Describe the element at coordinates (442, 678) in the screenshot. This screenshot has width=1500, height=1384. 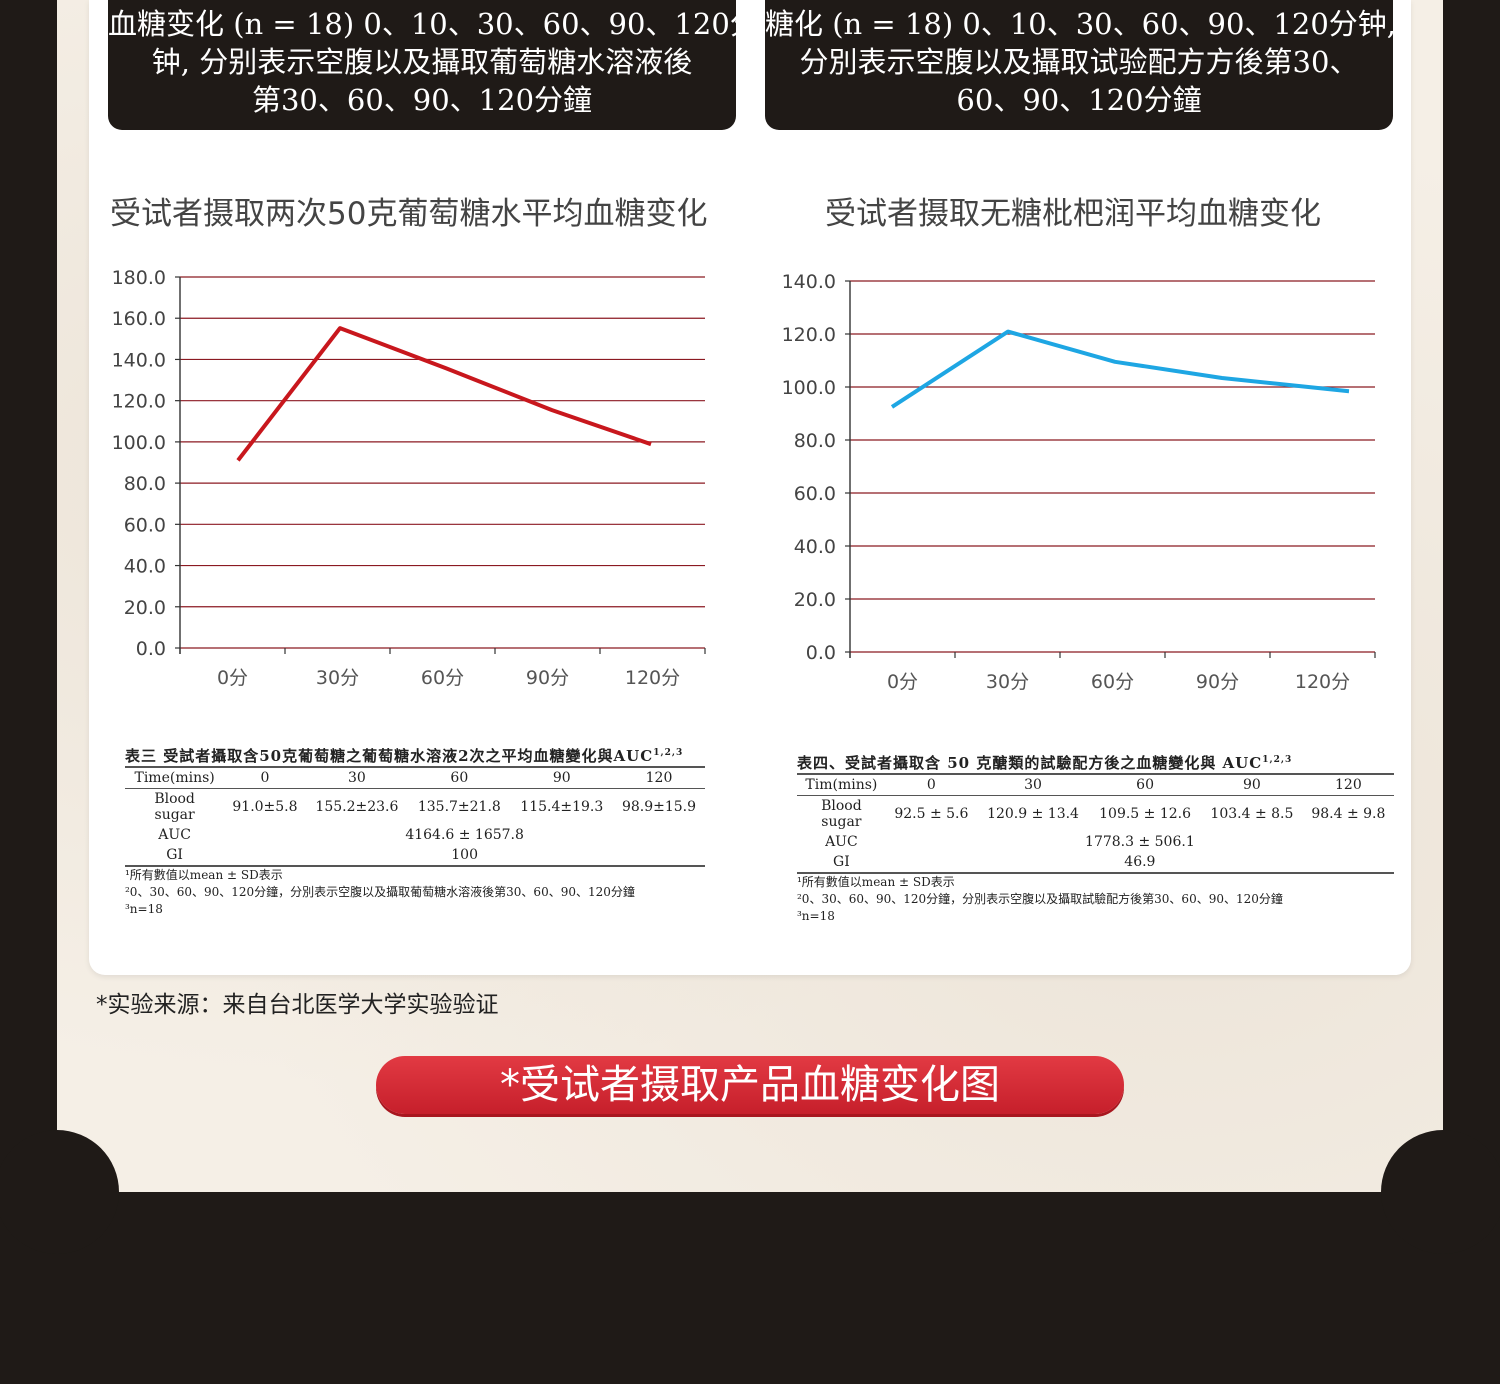
I see `left-xtick-label: 60分` at that location.